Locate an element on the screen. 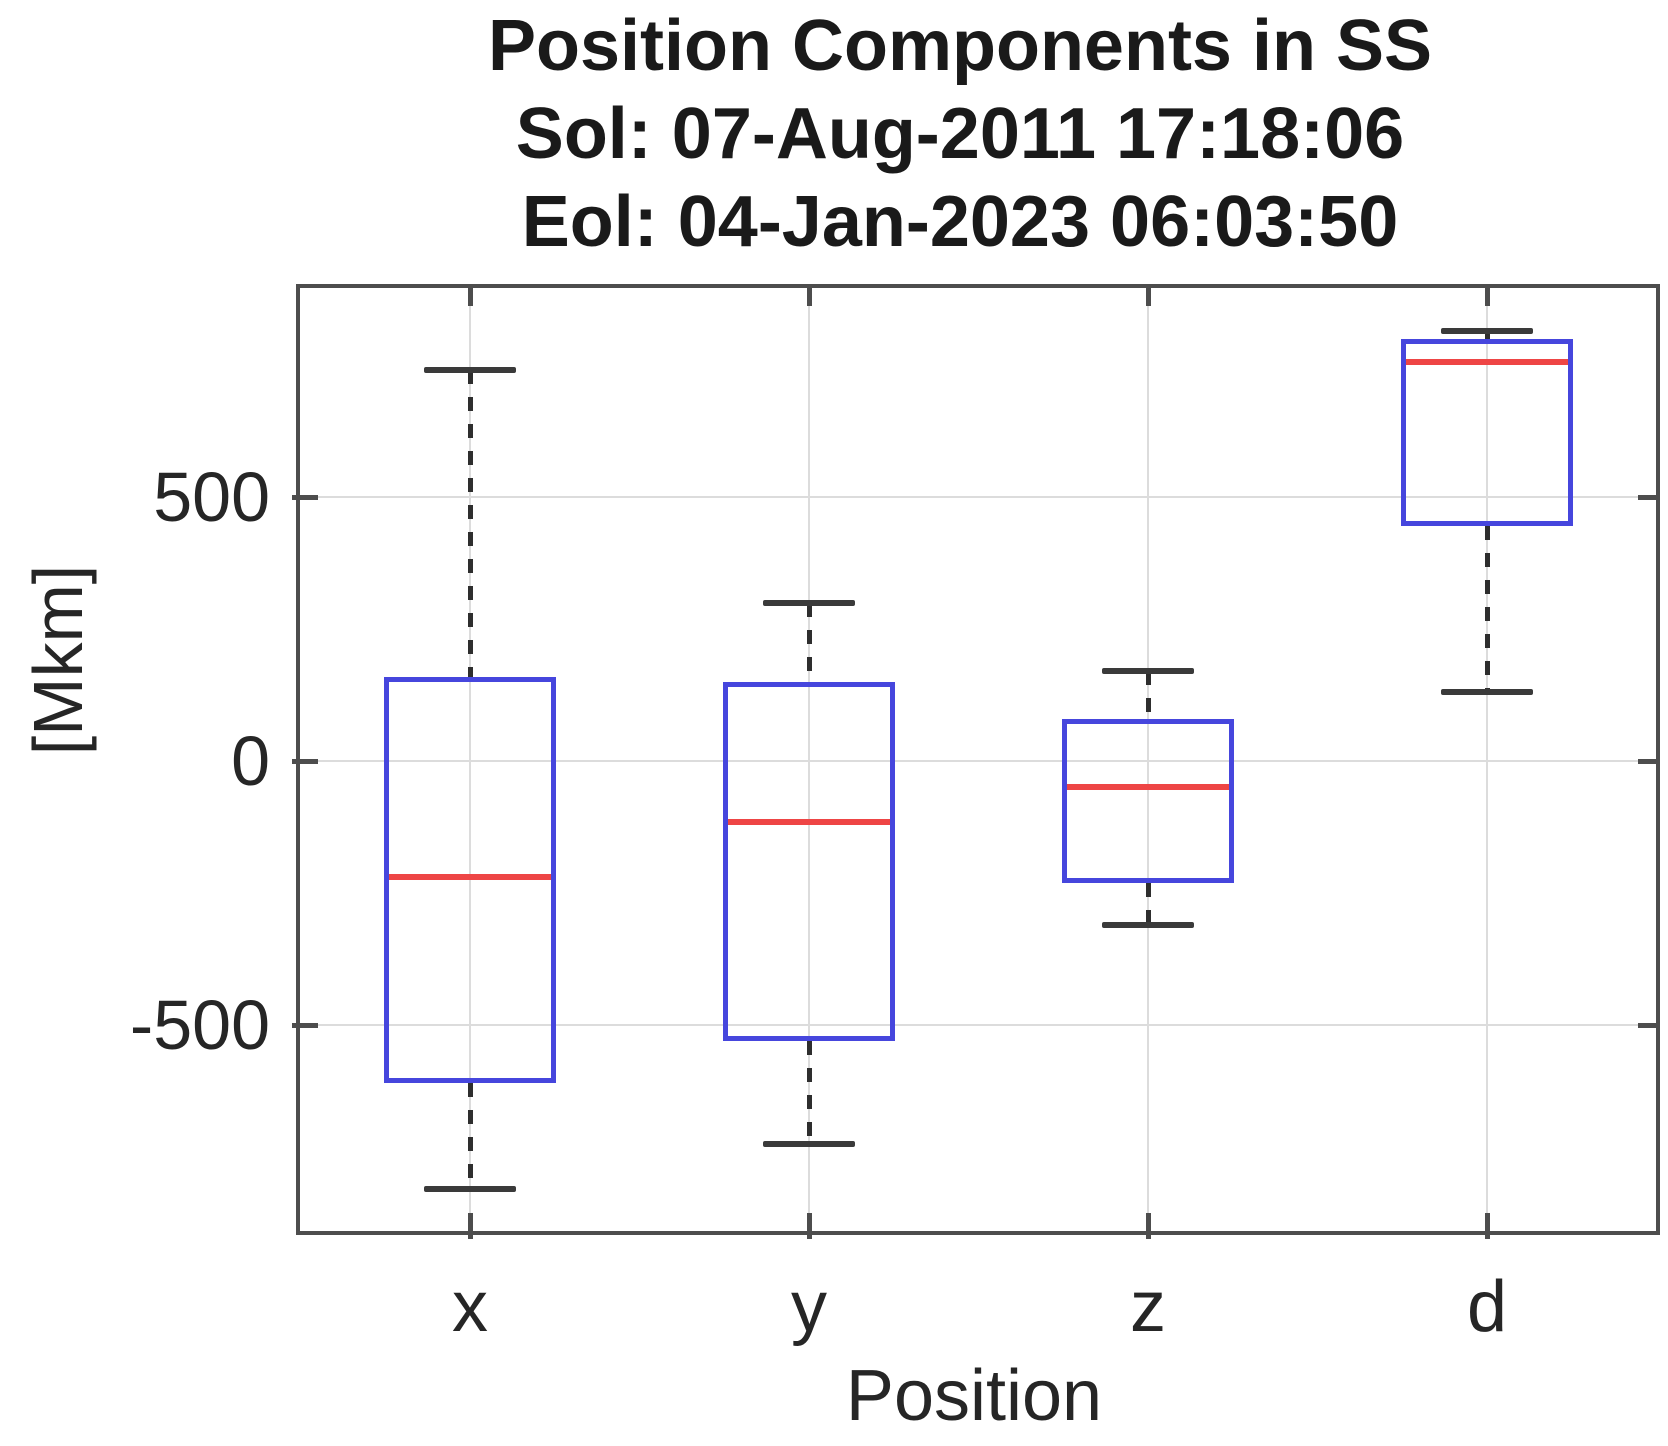 The width and height of the screenshot is (1668, 1446). chart-title-line2: Sol: 07-Aug-2011 17:18:06 is located at coordinates (960, 134).